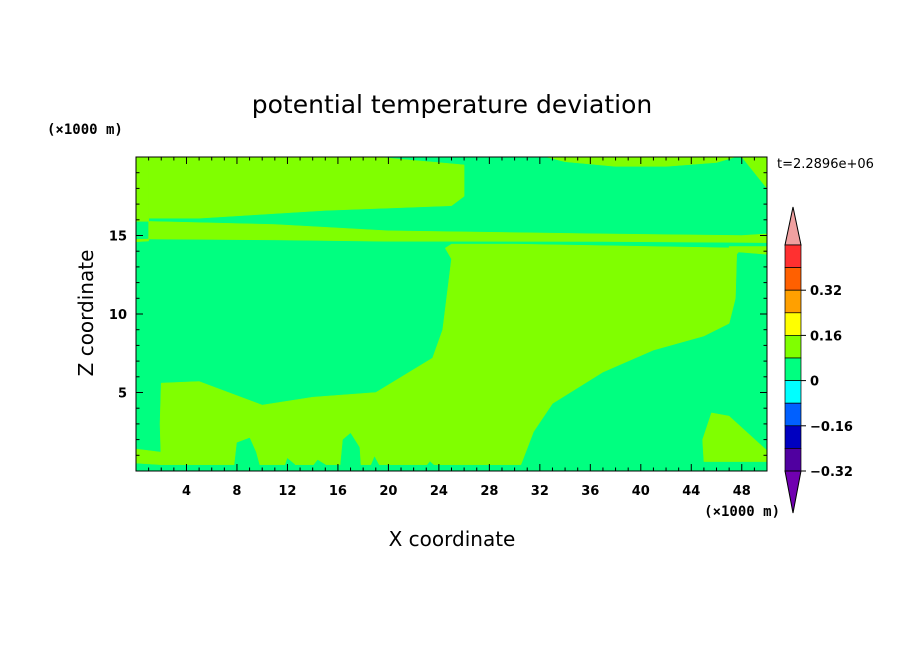  I want to click on x-tick-label: 8, so click(236, 491).